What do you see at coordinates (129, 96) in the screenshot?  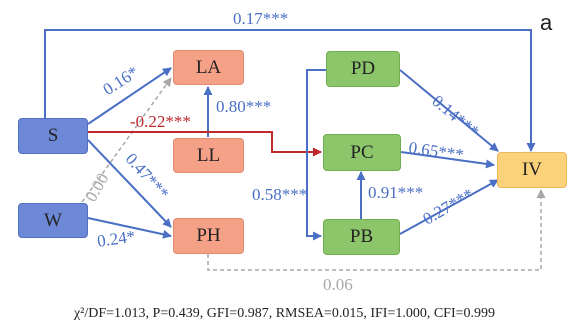 I see `path-s-la` at bounding box center [129, 96].